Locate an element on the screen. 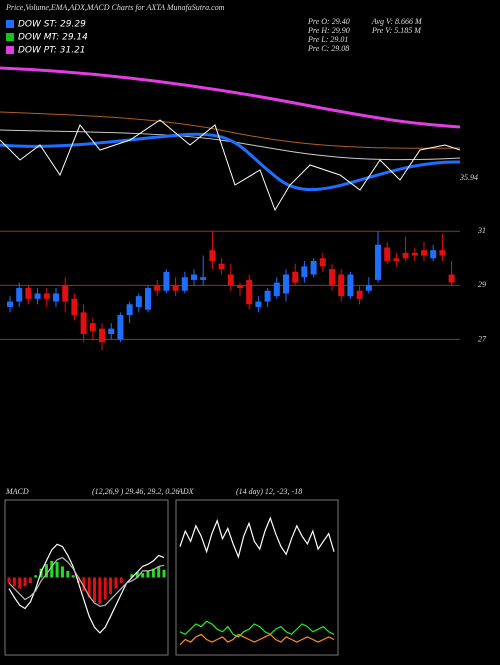 The image size is (500, 665). price-line is located at coordinates (230, 165).